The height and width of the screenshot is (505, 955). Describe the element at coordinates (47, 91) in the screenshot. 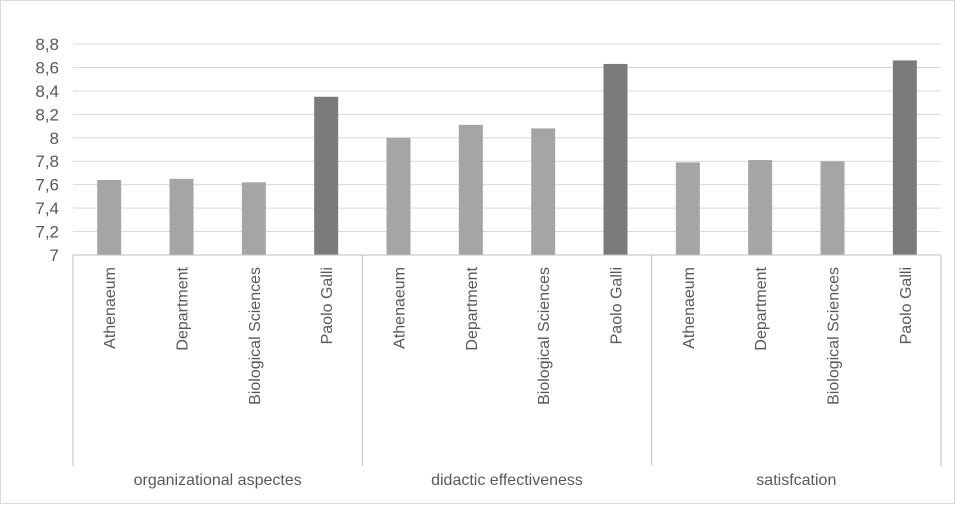

I see `y-tick-label: 8,4` at that location.